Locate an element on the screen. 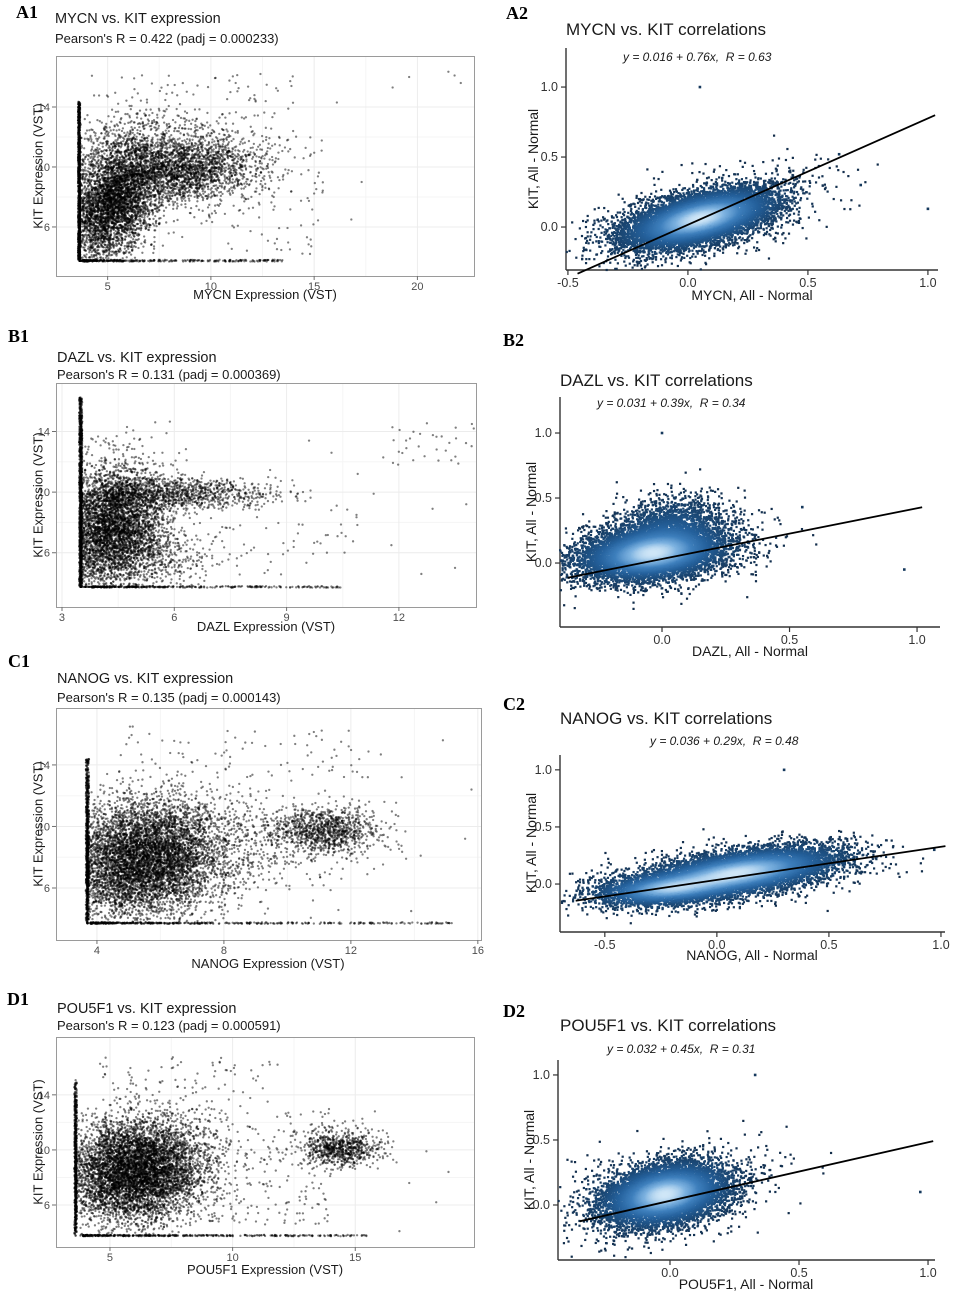 The height and width of the screenshot is (1293, 962). regression-equation: y = 0.016 + 0.76x, R = 0.63 is located at coordinates (697, 57).